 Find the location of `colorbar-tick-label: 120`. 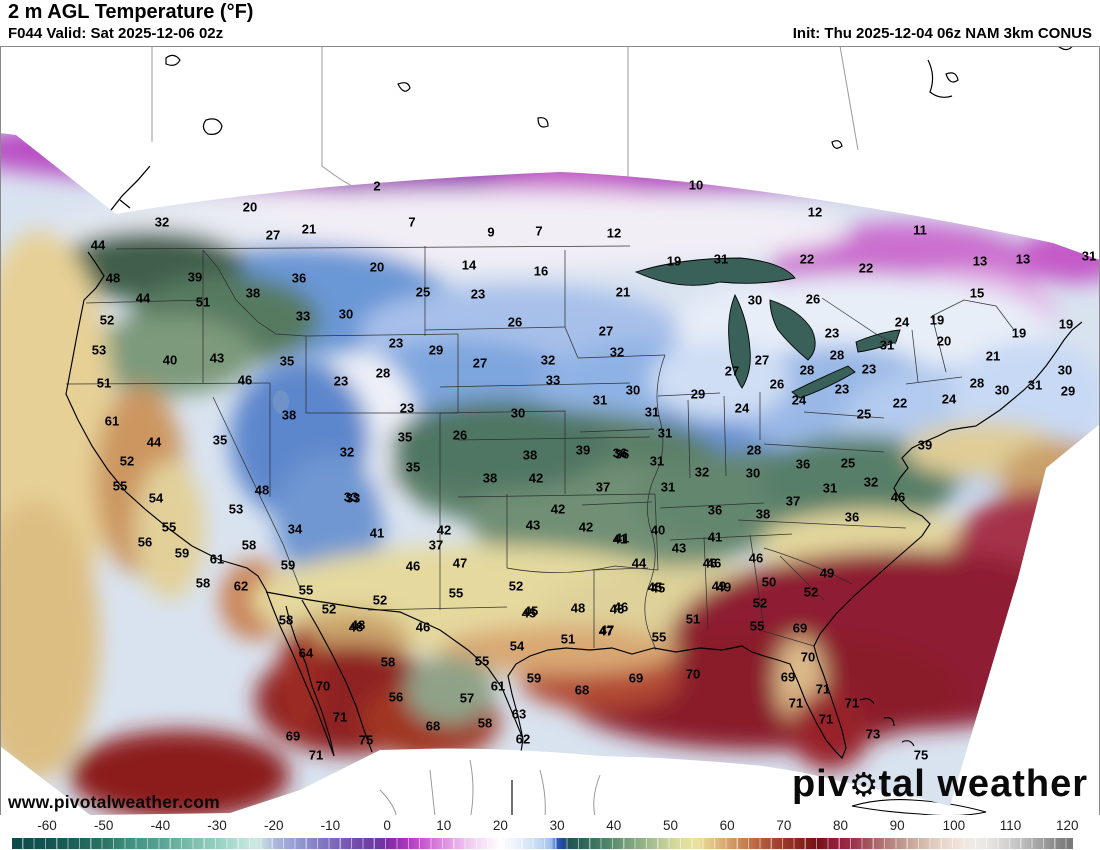

colorbar-tick-label: 120 is located at coordinates (1067, 825).